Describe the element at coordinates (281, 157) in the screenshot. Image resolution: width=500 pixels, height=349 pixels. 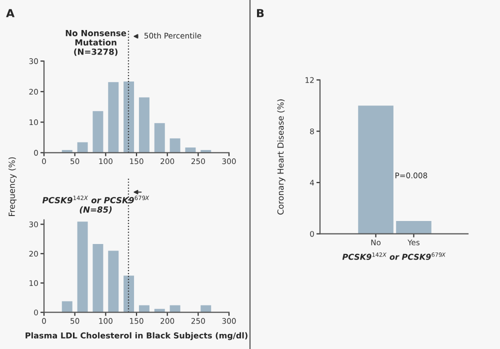
I see `y-axis-title: Coronary Heart Disease (%)` at that location.